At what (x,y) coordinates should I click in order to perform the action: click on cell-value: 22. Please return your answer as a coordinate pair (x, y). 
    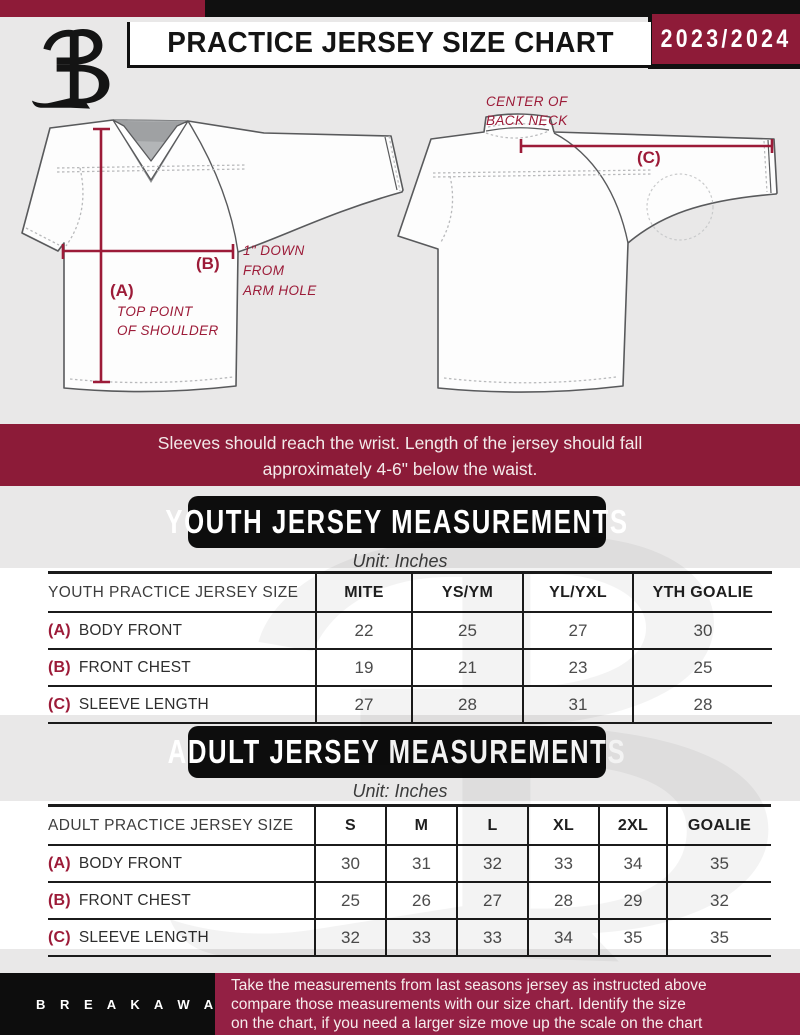
    Looking at the image, I should click on (363, 631).